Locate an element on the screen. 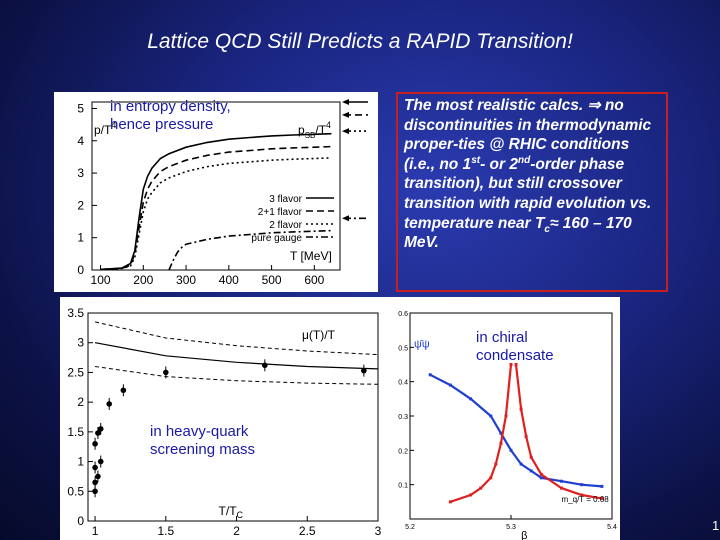 The image size is (720, 540). x-axis-label: β is located at coordinates (524, 535).